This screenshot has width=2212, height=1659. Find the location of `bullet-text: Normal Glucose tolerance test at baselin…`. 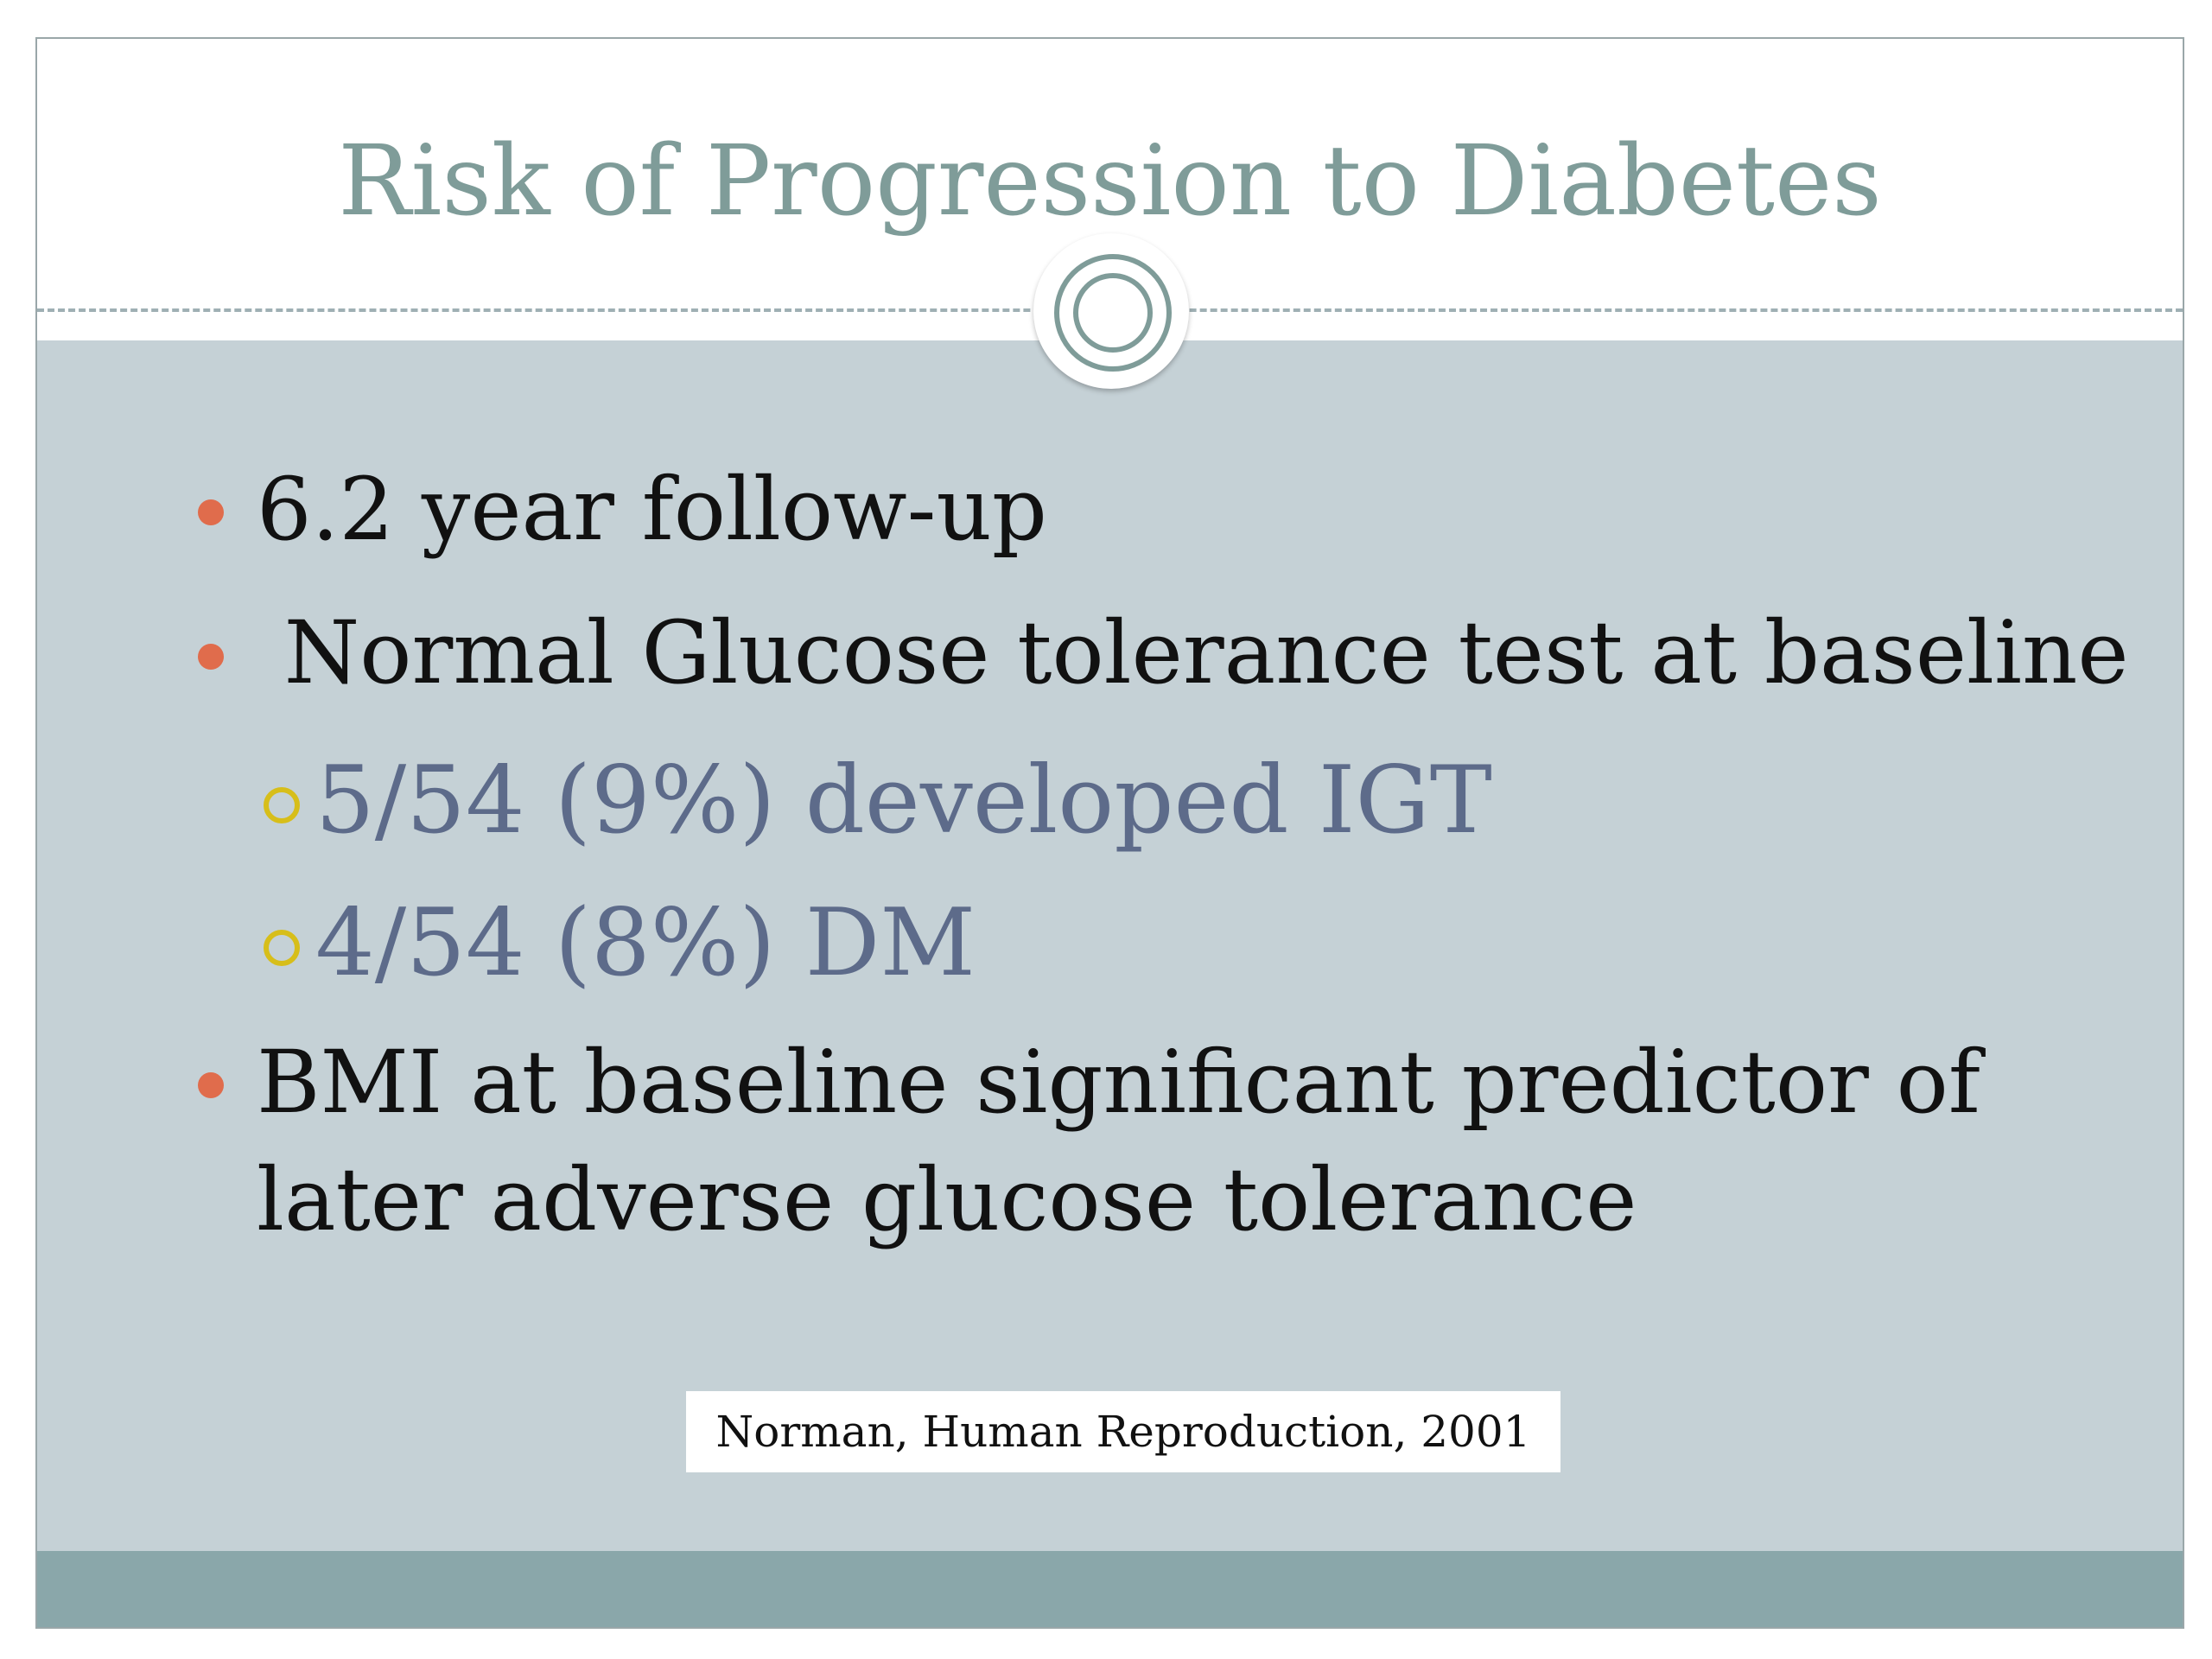

bullet-text: Normal Glucose tolerance test at baselin… is located at coordinates (1193, 652).